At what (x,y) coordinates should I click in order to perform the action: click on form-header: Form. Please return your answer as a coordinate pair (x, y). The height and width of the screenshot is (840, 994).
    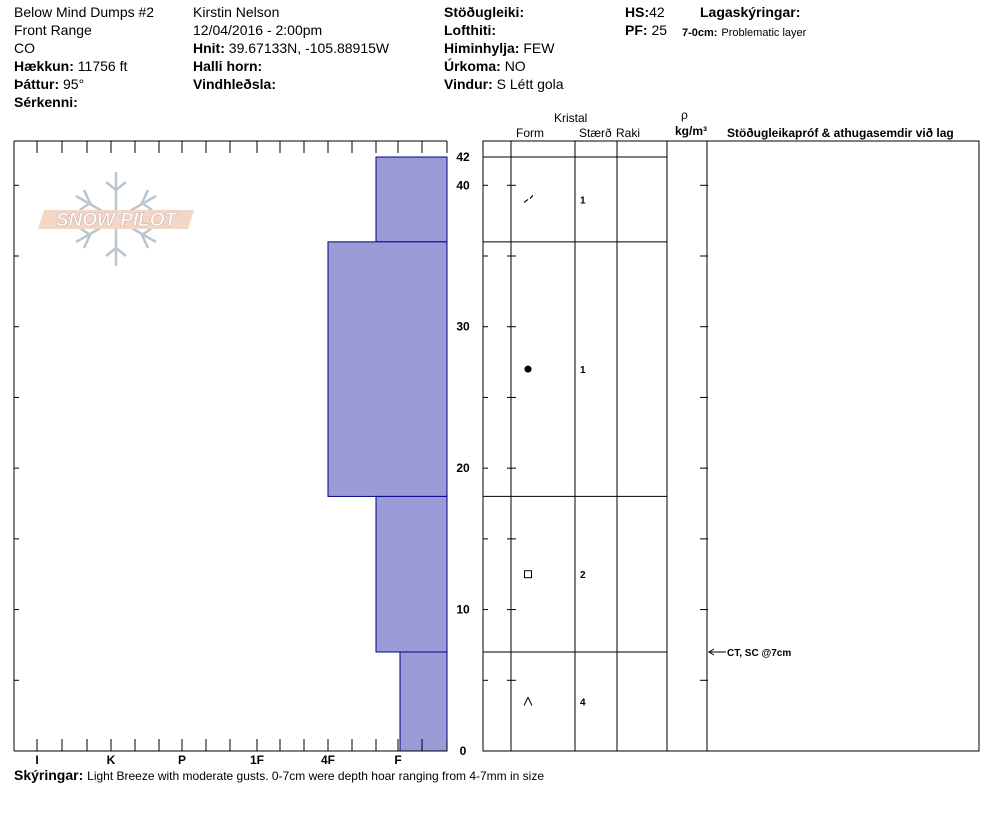
    Looking at the image, I should click on (530, 133).